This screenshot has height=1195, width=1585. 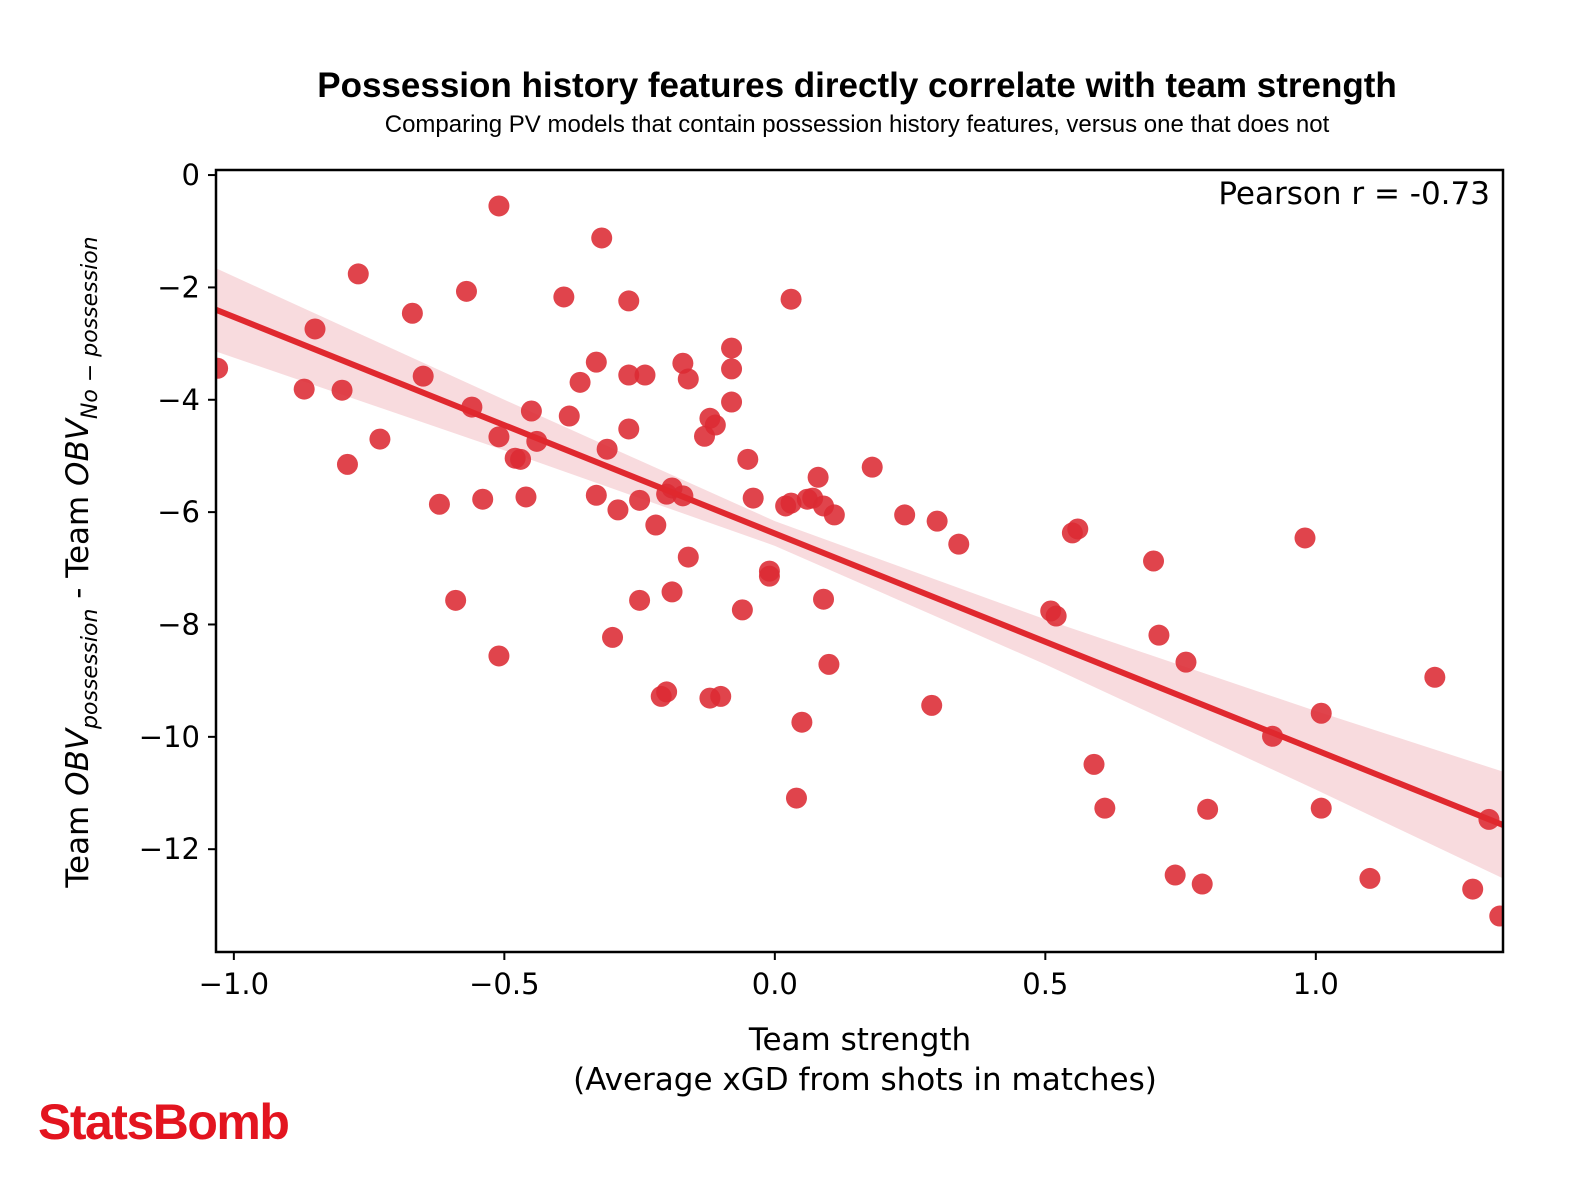 What do you see at coordinates (504, 984) in the screenshot?
I see `x-tick-label: −0.5` at bounding box center [504, 984].